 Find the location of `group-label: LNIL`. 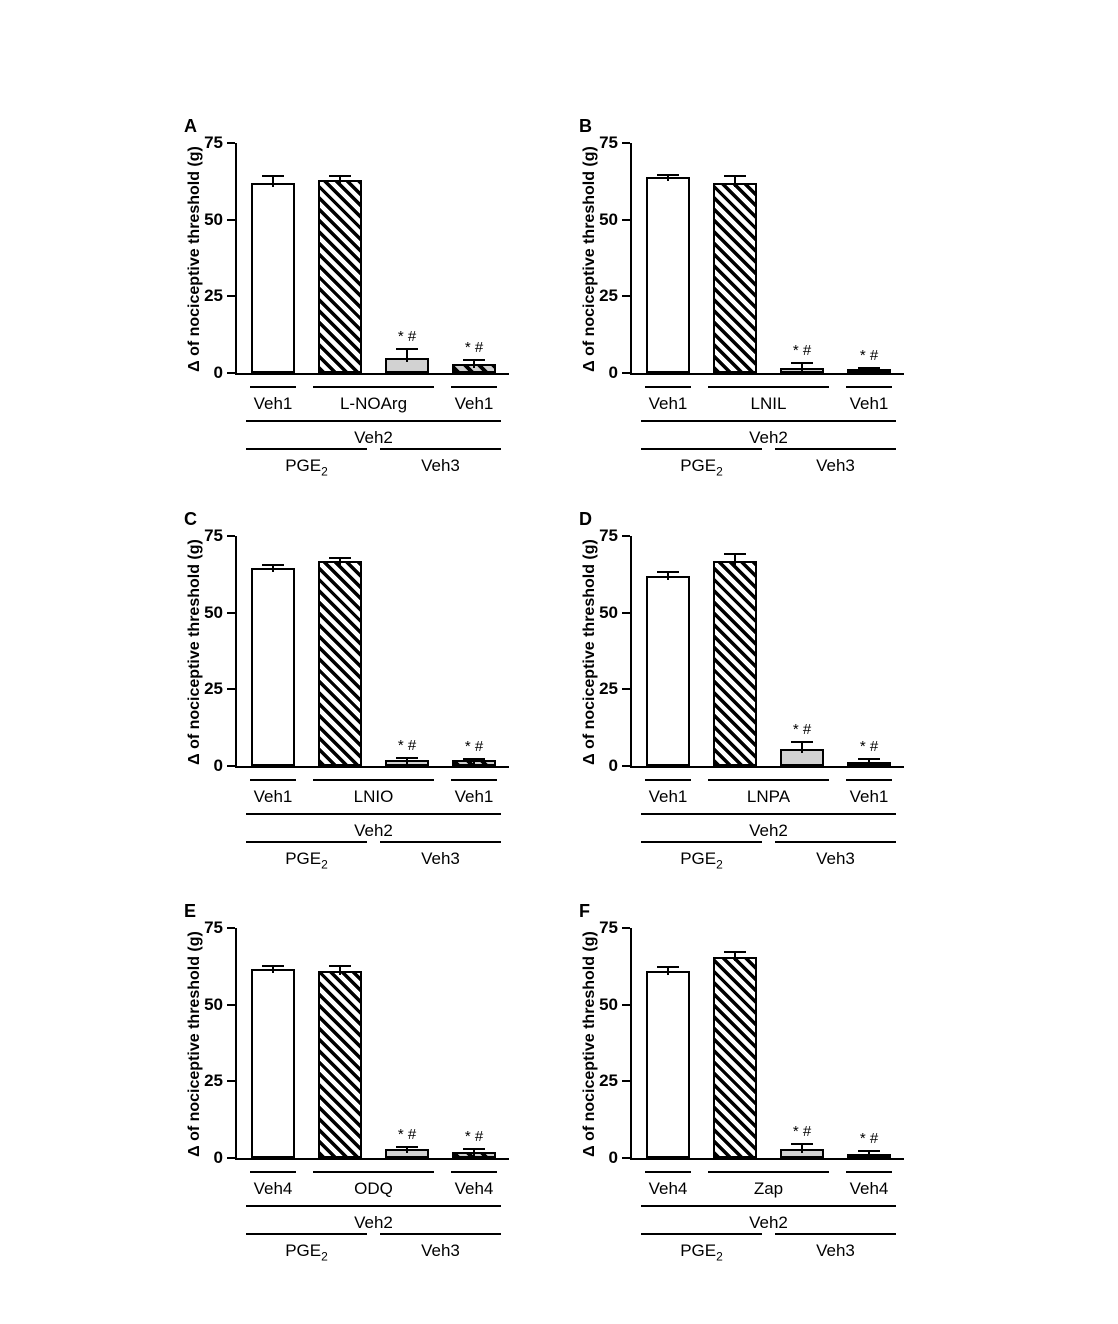

group-label: LNIL is located at coordinates (768, 403).